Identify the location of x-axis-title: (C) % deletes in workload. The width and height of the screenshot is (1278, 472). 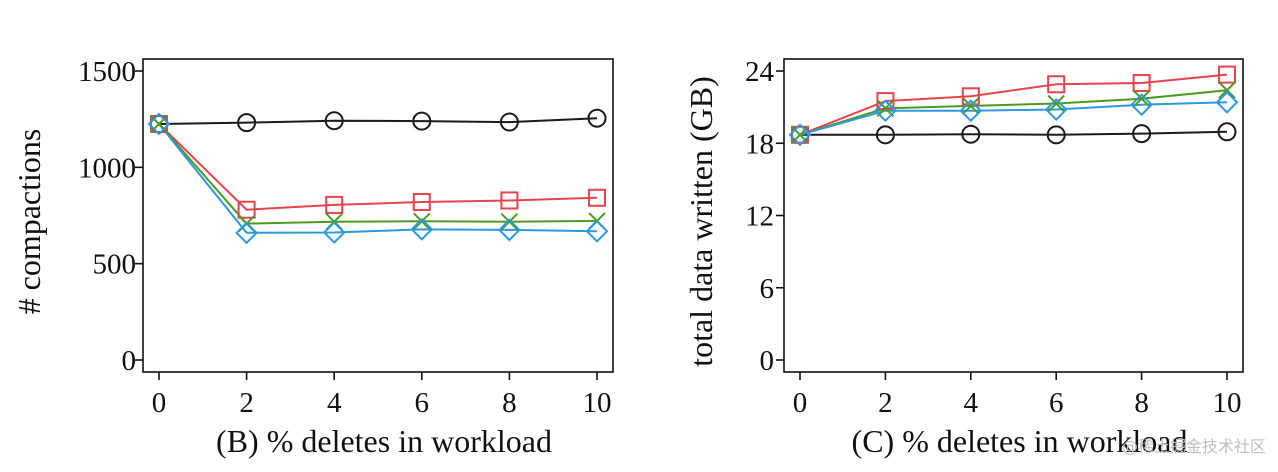
(1020, 441).